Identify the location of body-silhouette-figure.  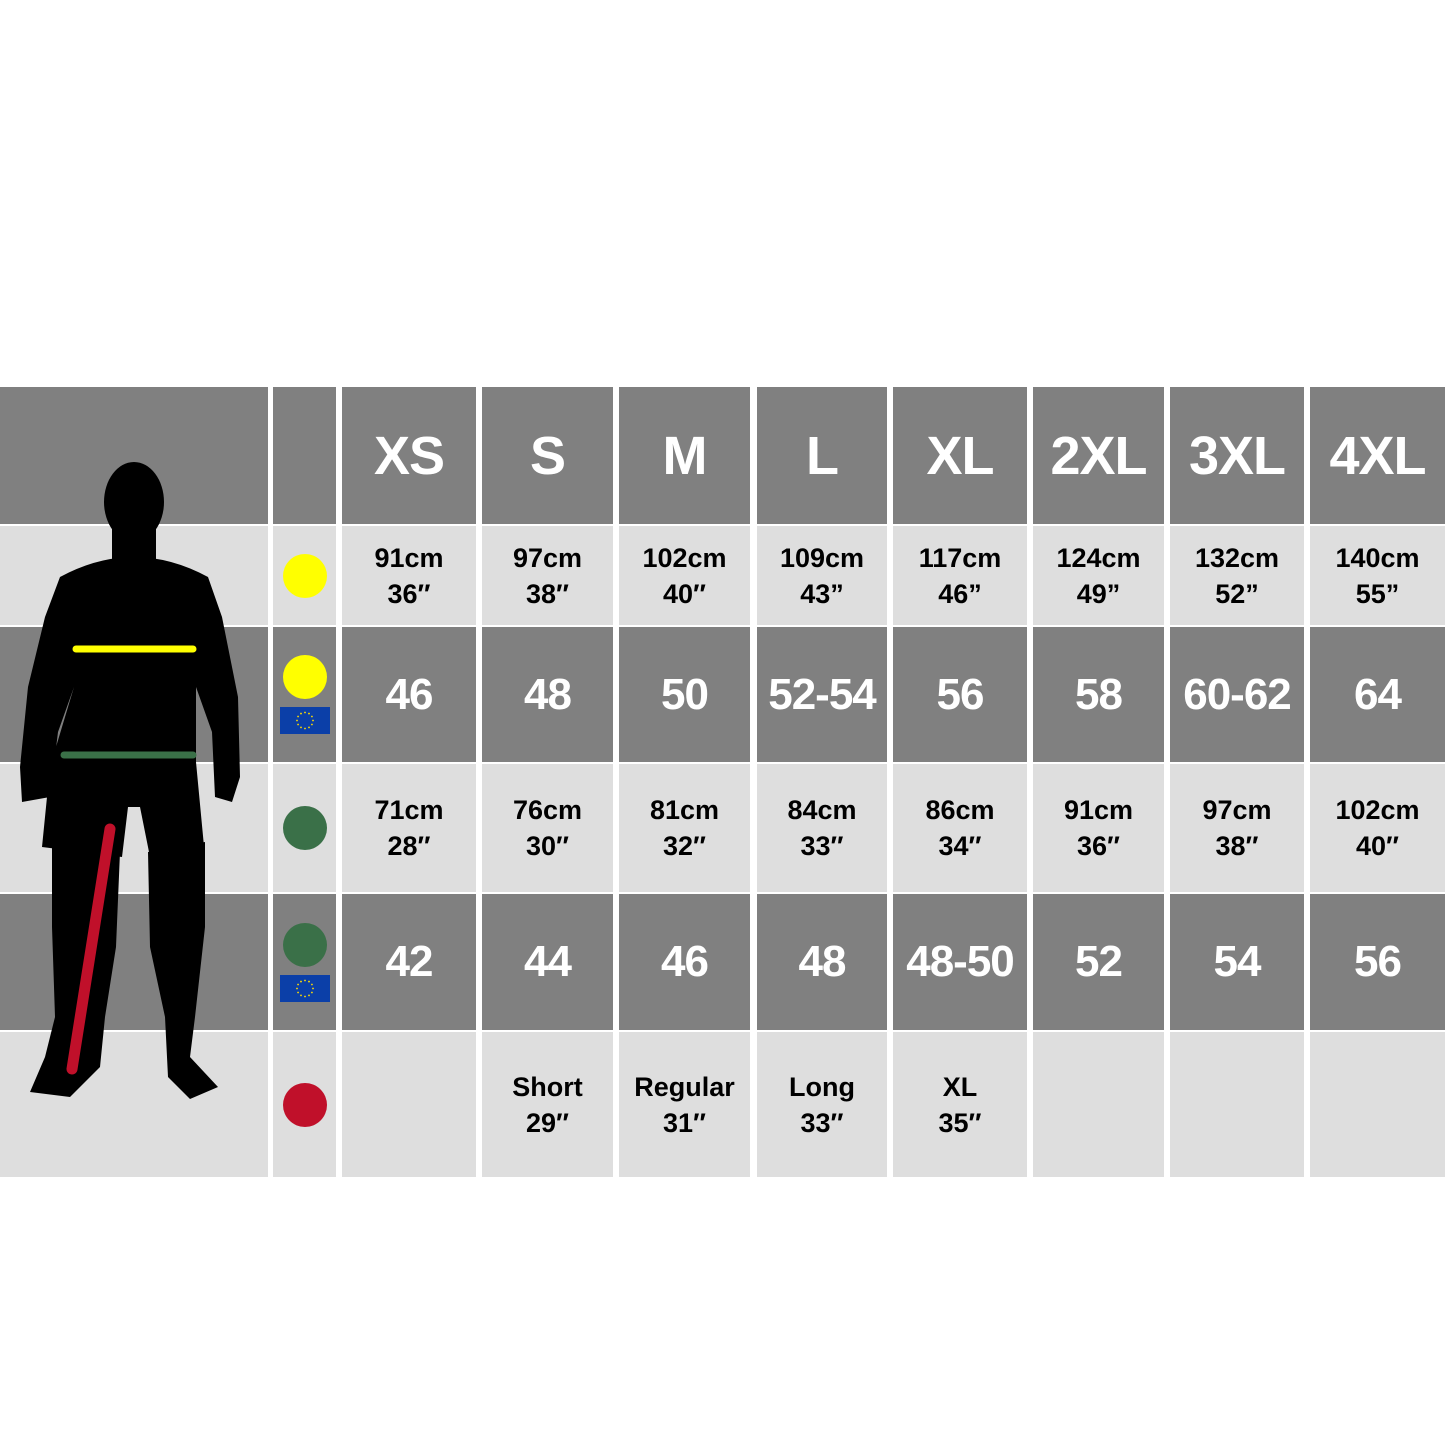
(130, 780).